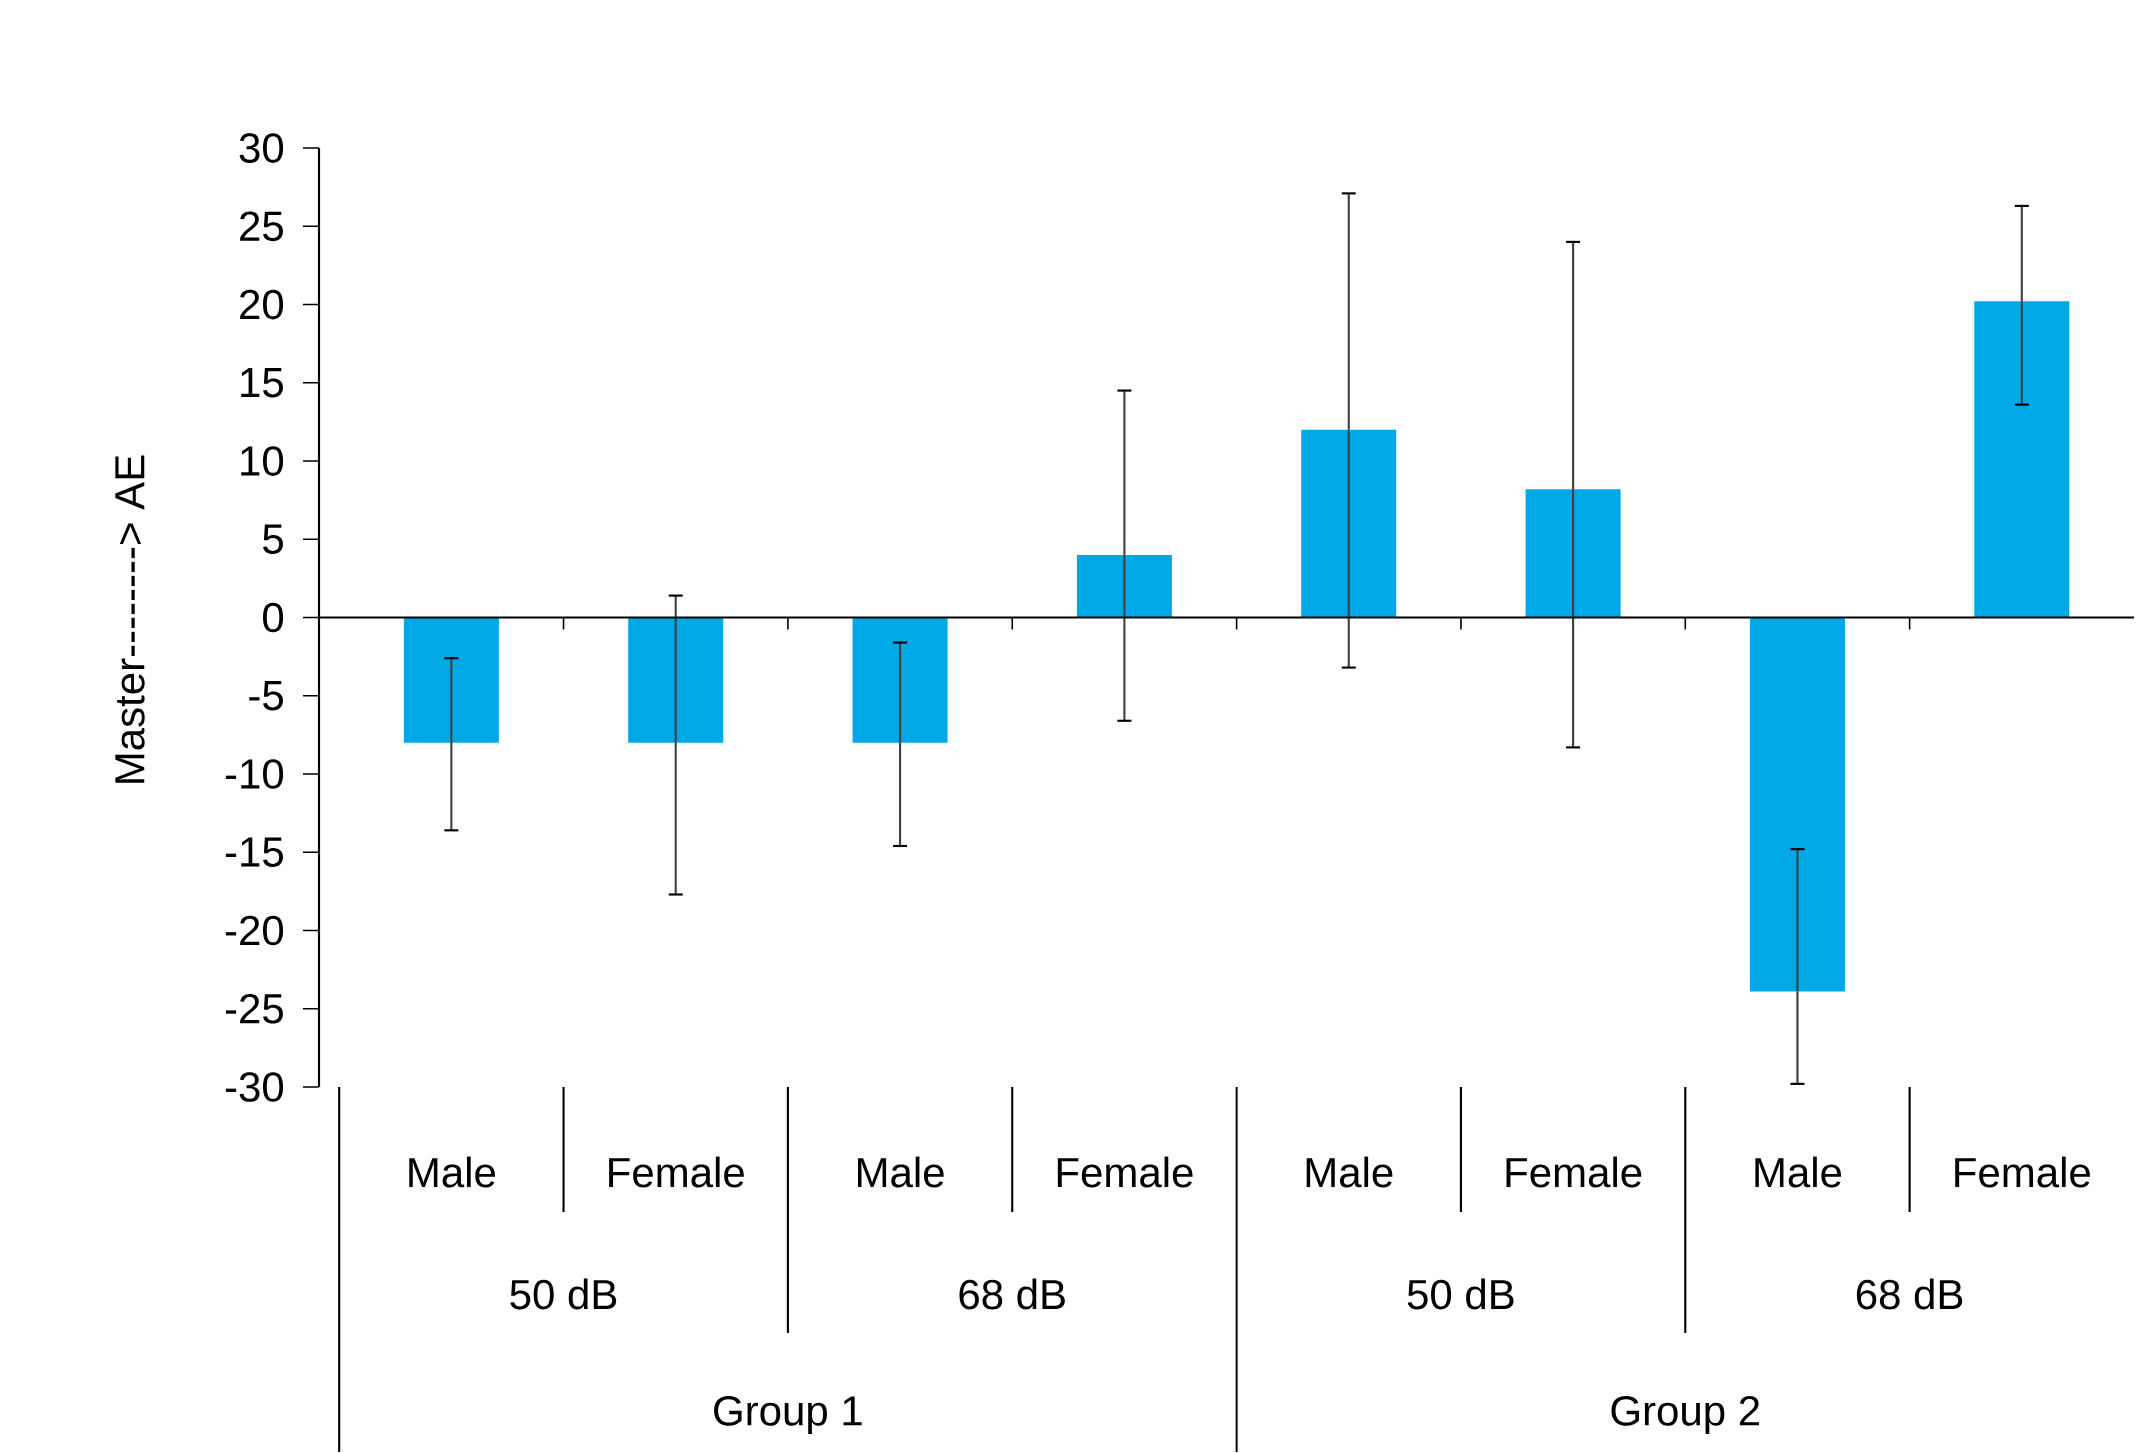  What do you see at coordinates (262, 383) in the screenshot?
I see `y-tick-label: 15` at bounding box center [262, 383].